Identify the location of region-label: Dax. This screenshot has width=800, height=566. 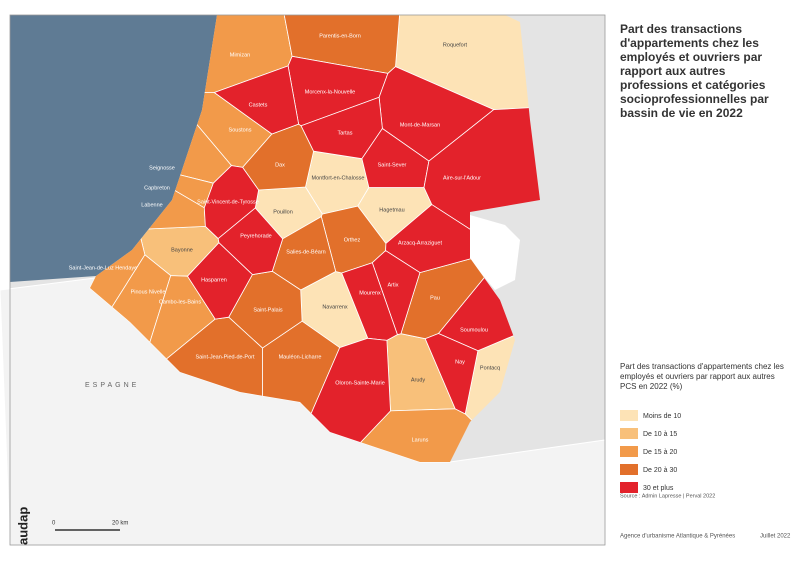
(280, 165).